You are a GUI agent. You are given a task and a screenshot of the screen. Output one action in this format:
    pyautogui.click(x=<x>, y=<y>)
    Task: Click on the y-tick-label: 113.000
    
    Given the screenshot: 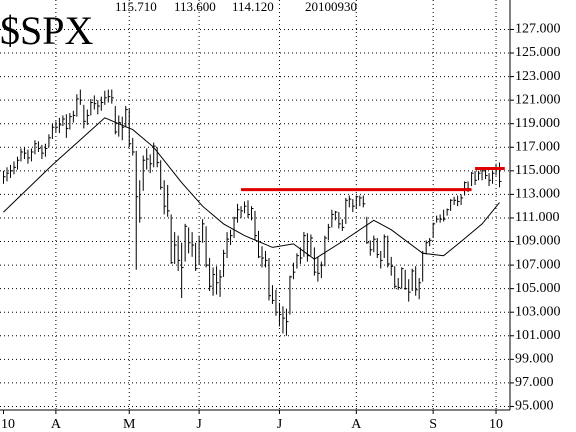 What is the action you would take?
    pyautogui.click(x=537, y=194)
    